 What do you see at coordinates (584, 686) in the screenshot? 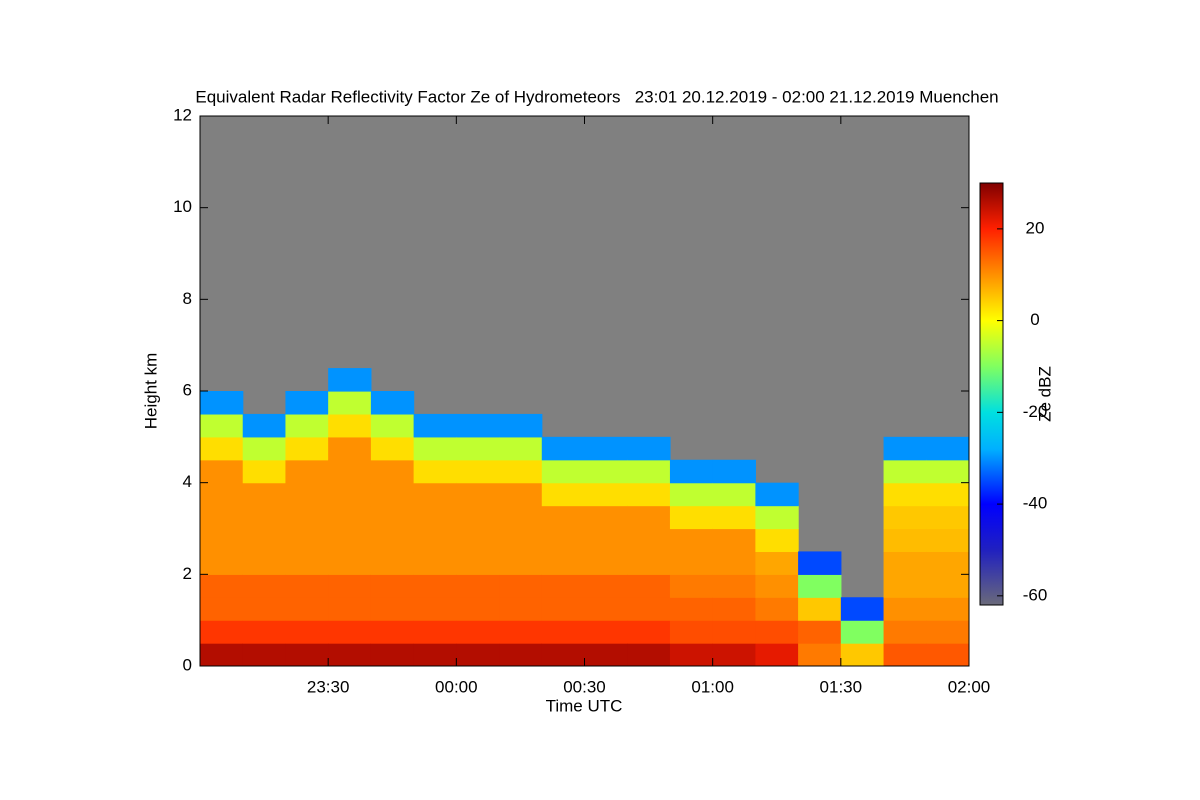
I see `x-tick-label: 00:30` at bounding box center [584, 686].